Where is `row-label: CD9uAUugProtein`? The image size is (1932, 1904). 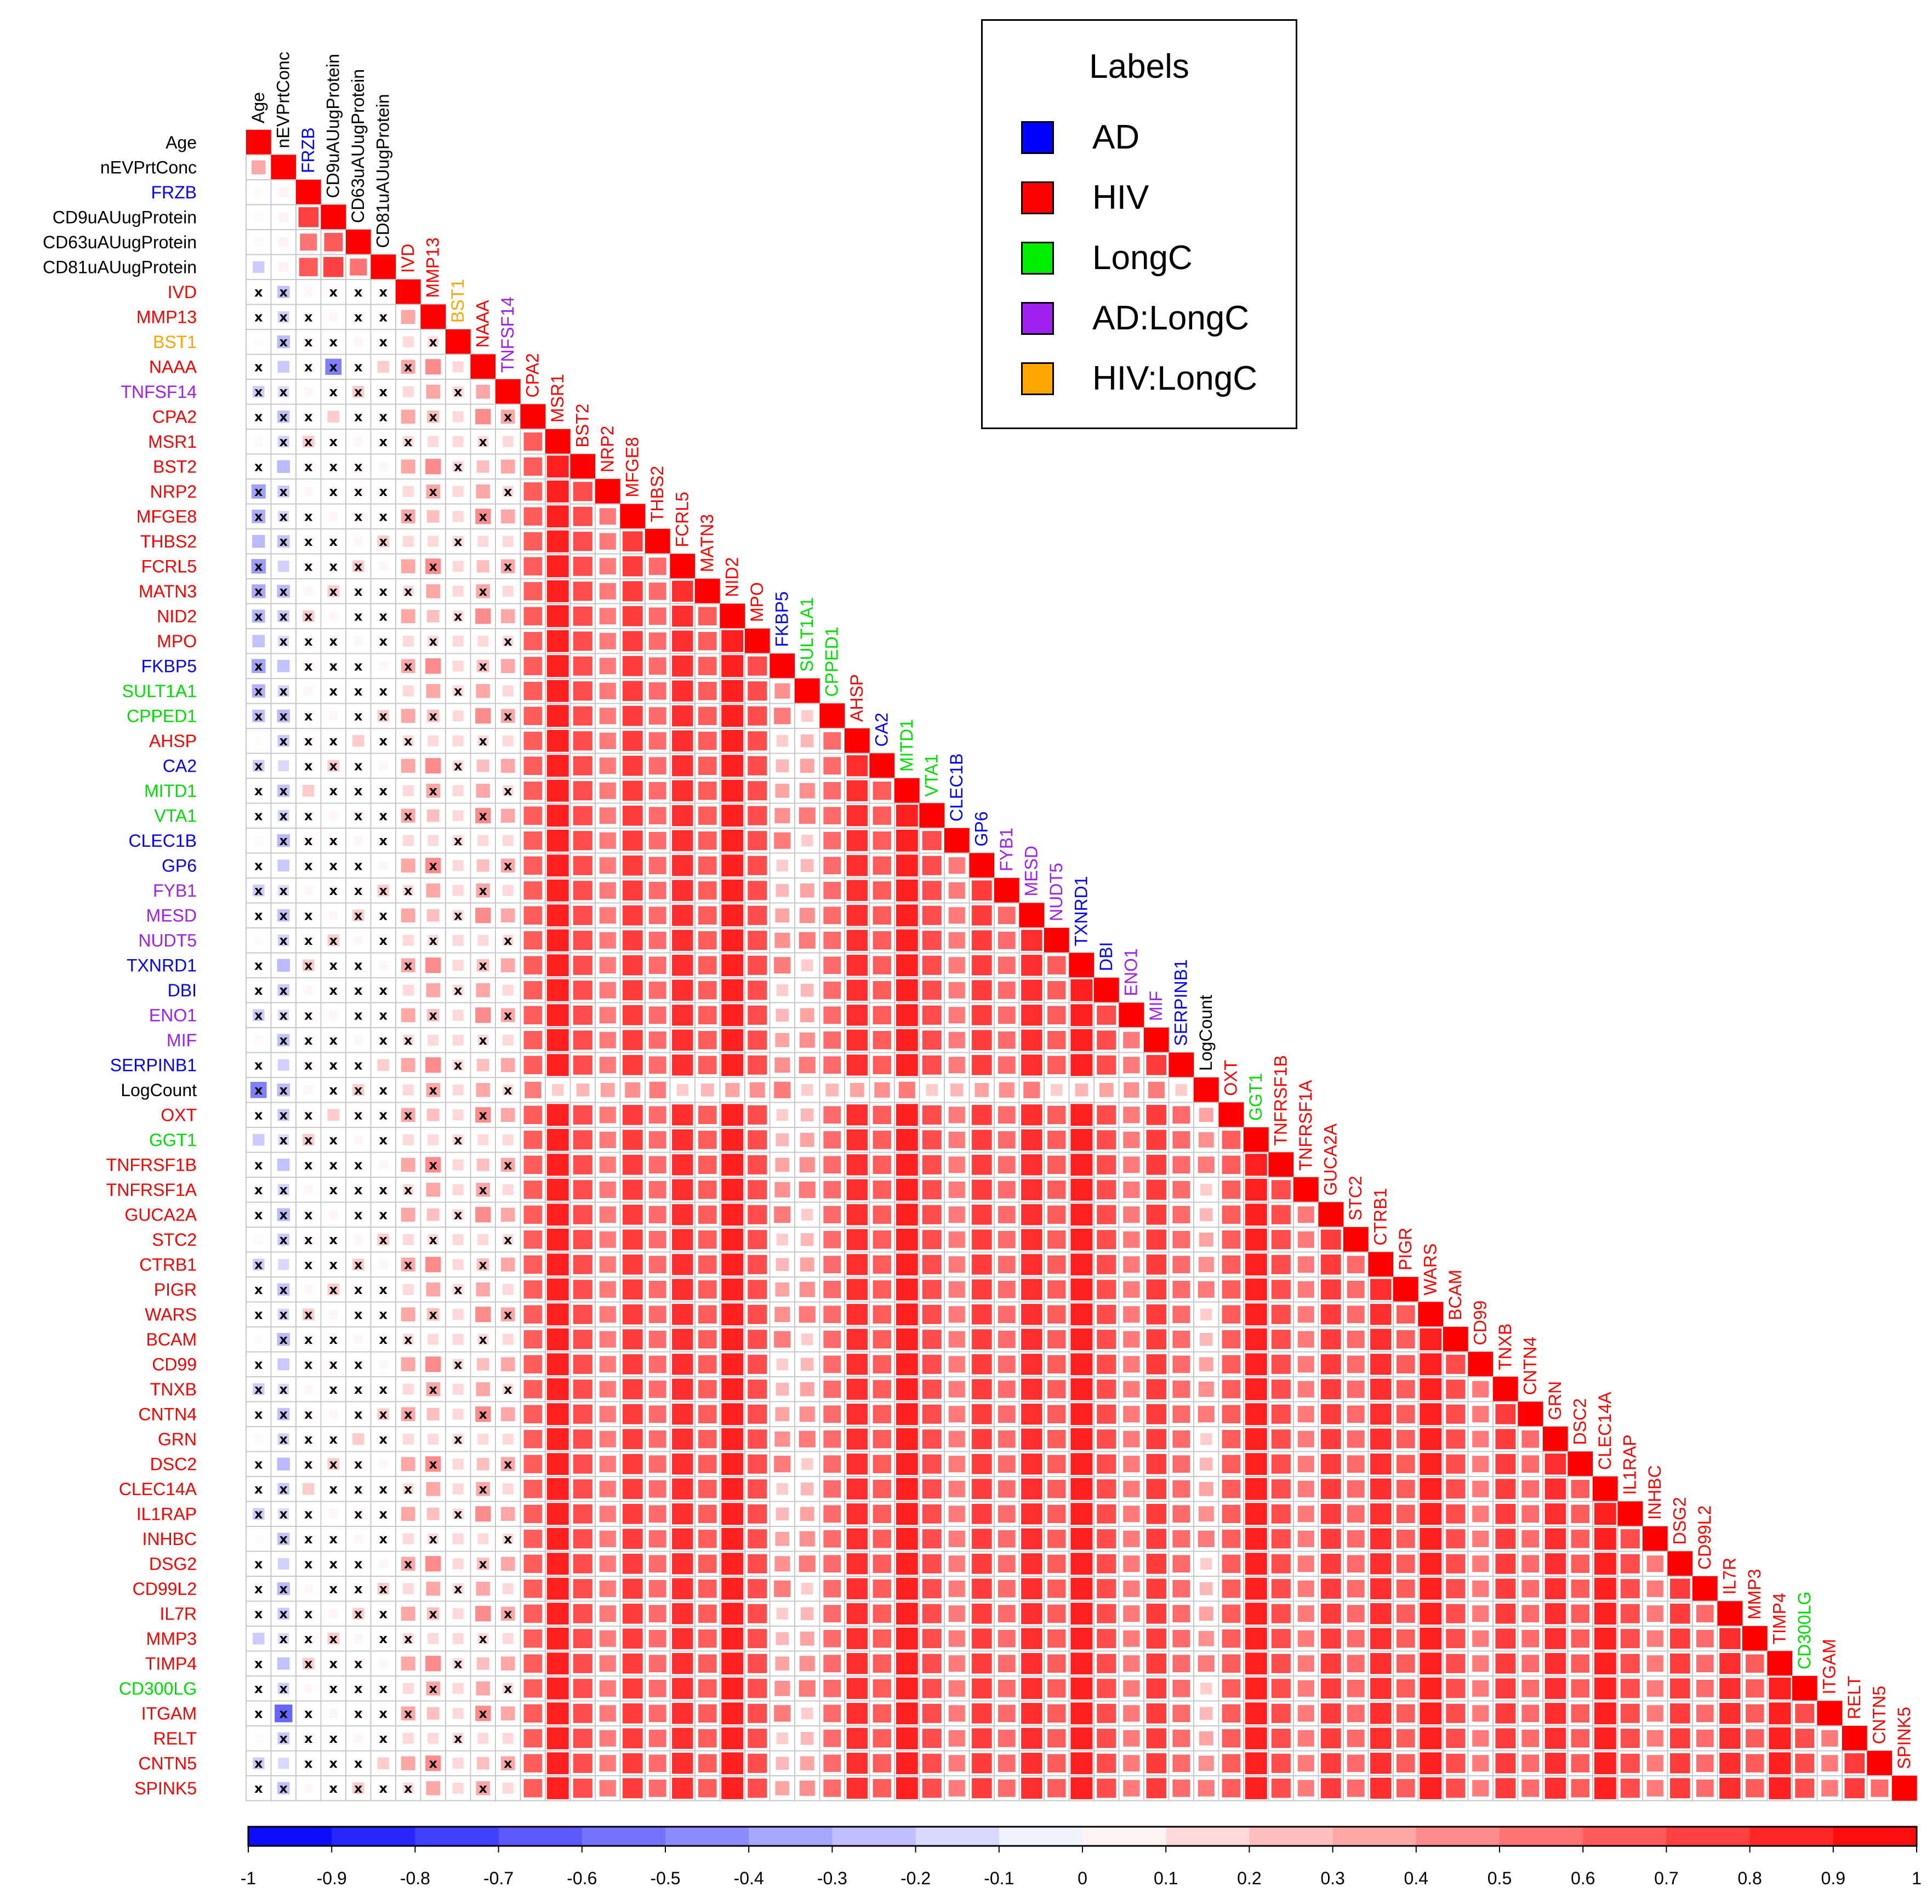 row-label: CD9uAUugProtein is located at coordinates (125, 217).